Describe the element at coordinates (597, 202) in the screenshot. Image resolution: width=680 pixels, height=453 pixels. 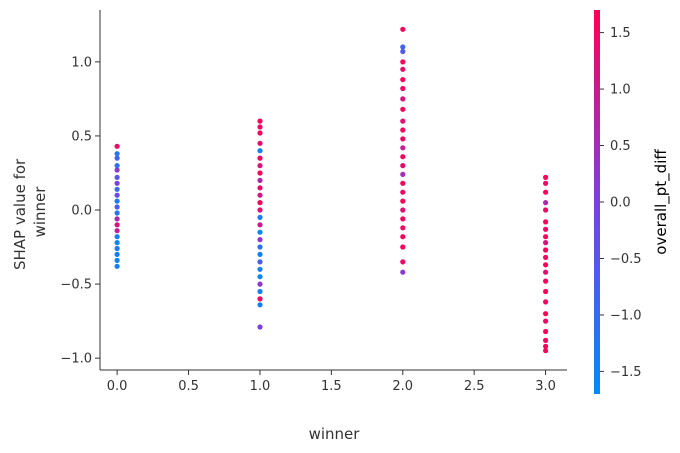
I see `colorbar` at that location.